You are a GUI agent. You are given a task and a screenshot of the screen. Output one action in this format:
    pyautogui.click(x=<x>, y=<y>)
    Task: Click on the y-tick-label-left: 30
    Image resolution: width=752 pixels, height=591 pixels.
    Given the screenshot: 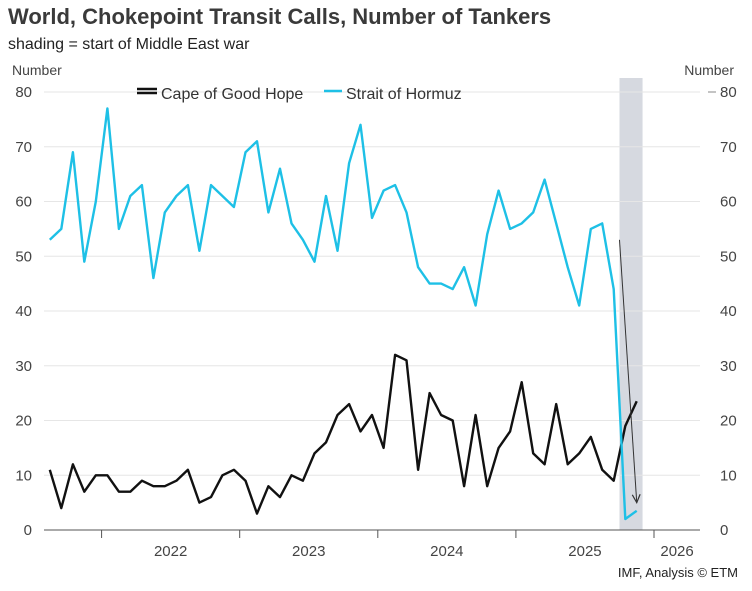 What is the action you would take?
    pyautogui.click(x=23, y=366)
    